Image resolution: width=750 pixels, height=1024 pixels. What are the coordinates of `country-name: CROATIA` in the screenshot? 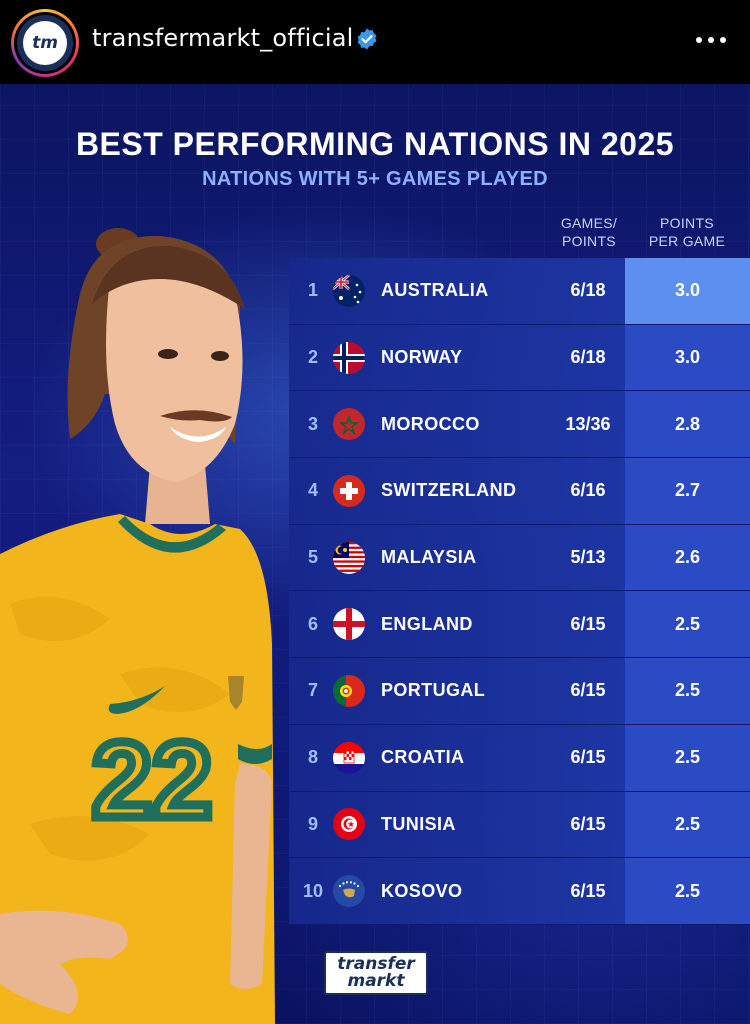 It's located at (423, 757).